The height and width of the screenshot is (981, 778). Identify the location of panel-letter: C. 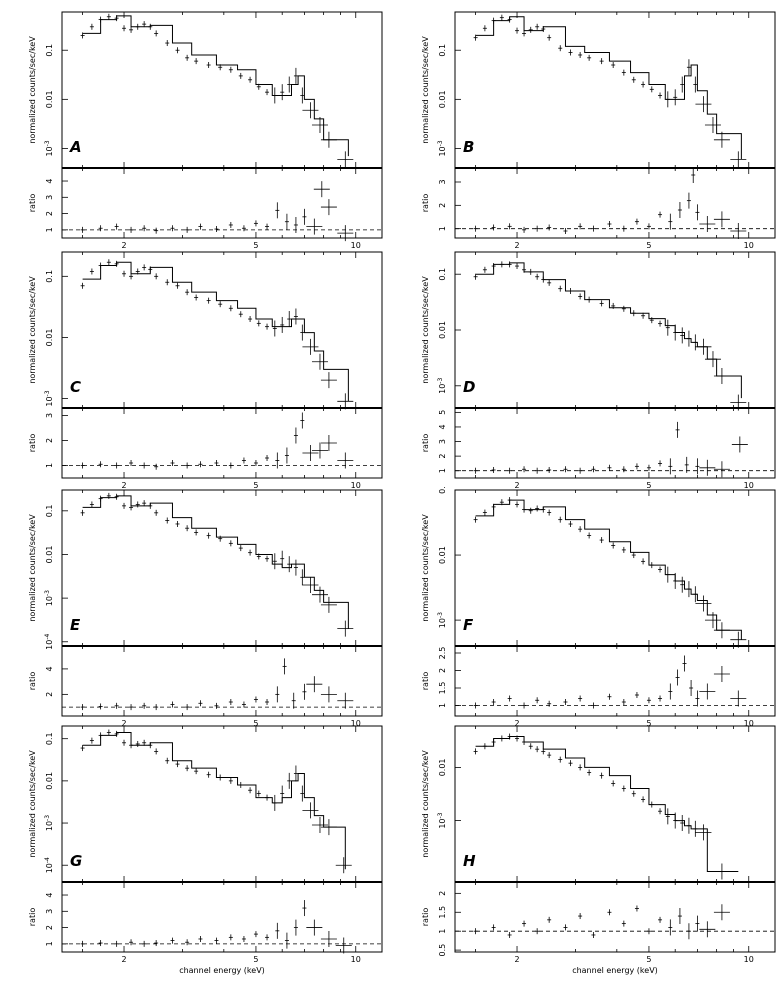
(75, 387).